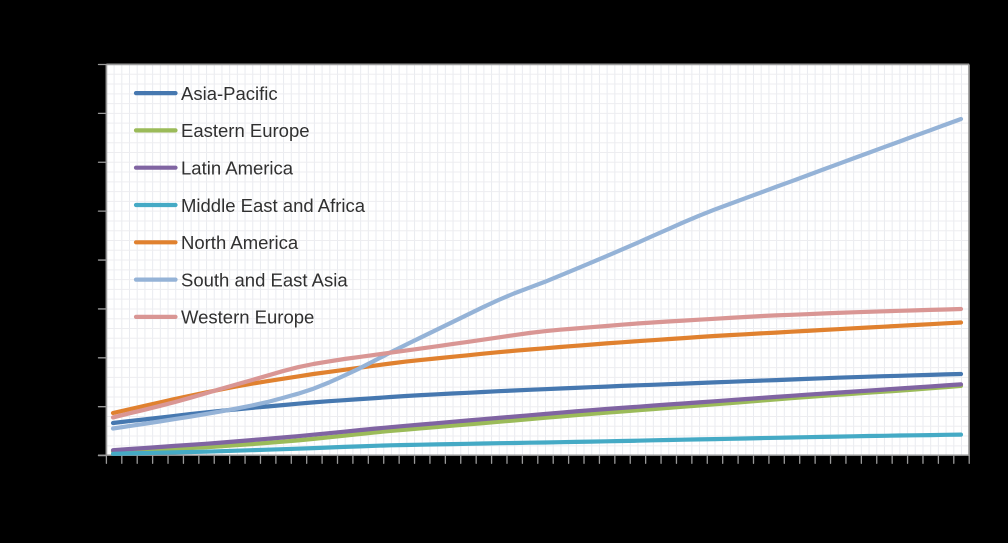 The width and height of the screenshot is (1008, 543). I want to click on svg-text: South and East Asia, so click(264, 279).